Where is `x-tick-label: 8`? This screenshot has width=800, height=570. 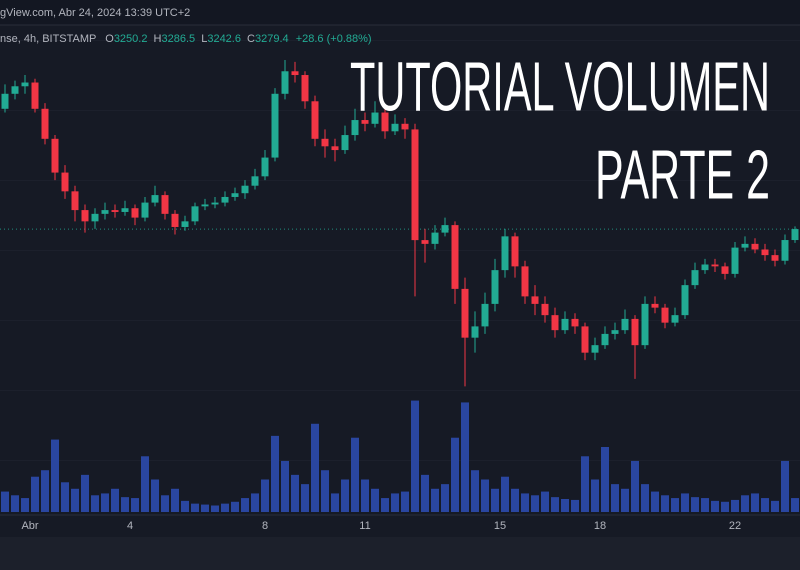 x-tick-label: 8 is located at coordinates (265, 526).